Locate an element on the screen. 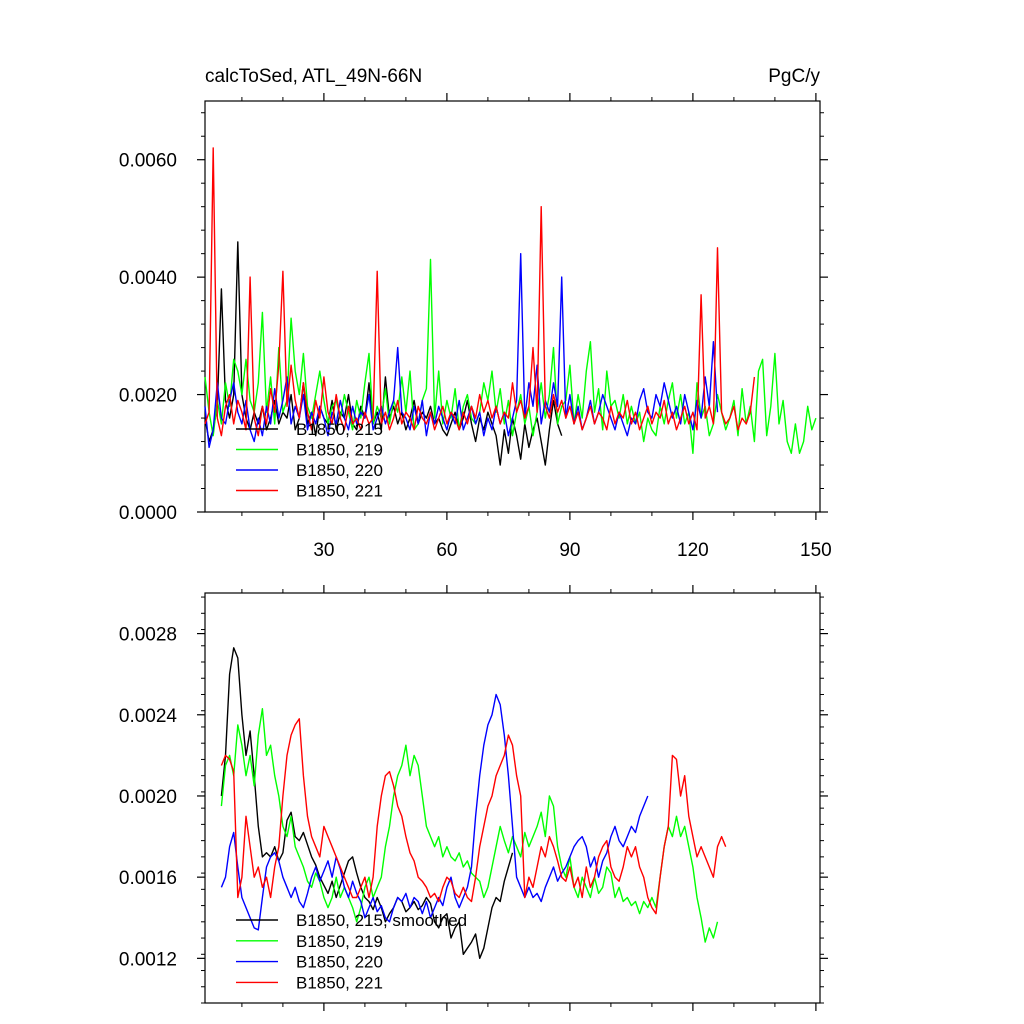 This screenshot has width=1024, height=1024. y-tick-label: 0.0040 is located at coordinates (148, 278).